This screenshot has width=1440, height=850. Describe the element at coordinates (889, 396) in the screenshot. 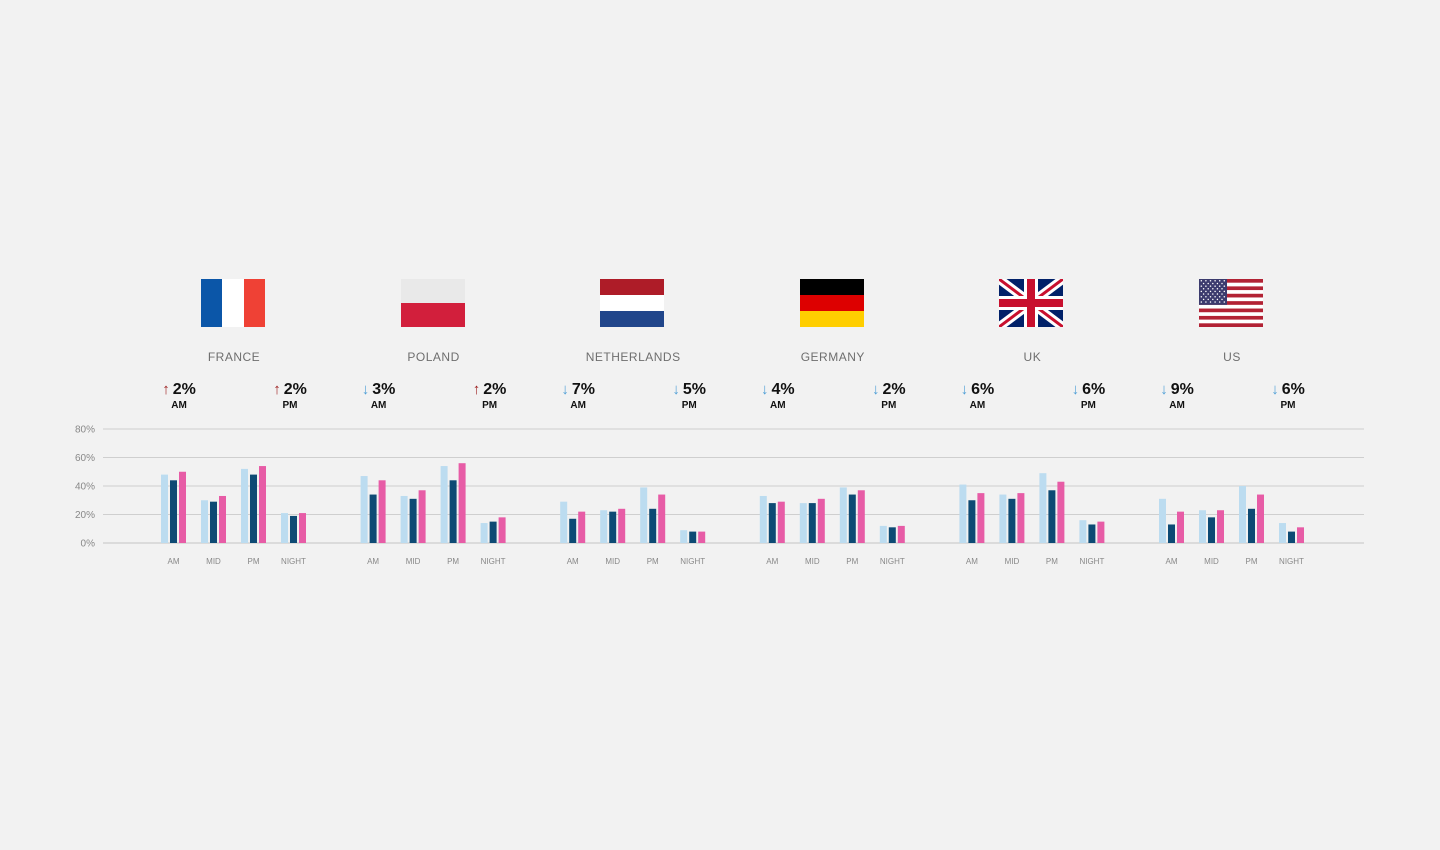

I see `change-pm: ↓ 2% PM` at that location.